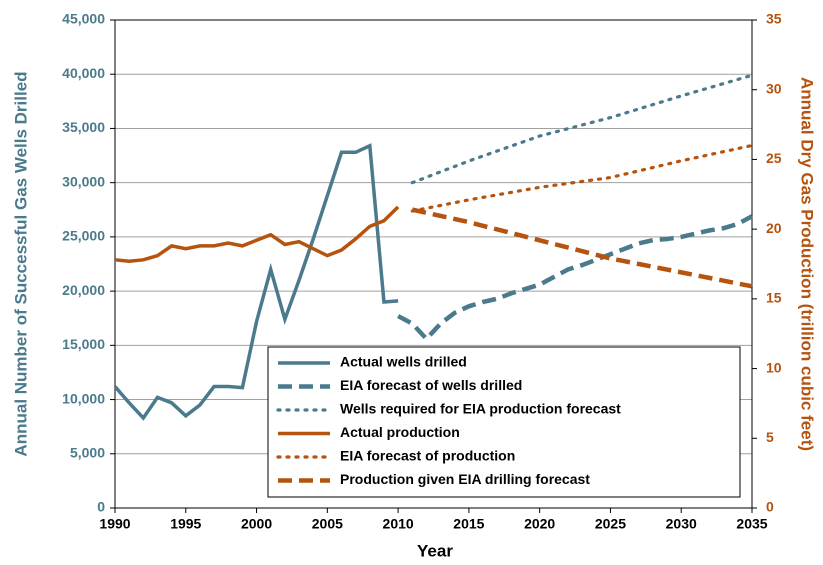 The height and width of the screenshot is (565, 823). What do you see at coordinates (774, 298) in the screenshot?
I see `y2-tick-label: 15` at bounding box center [774, 298].